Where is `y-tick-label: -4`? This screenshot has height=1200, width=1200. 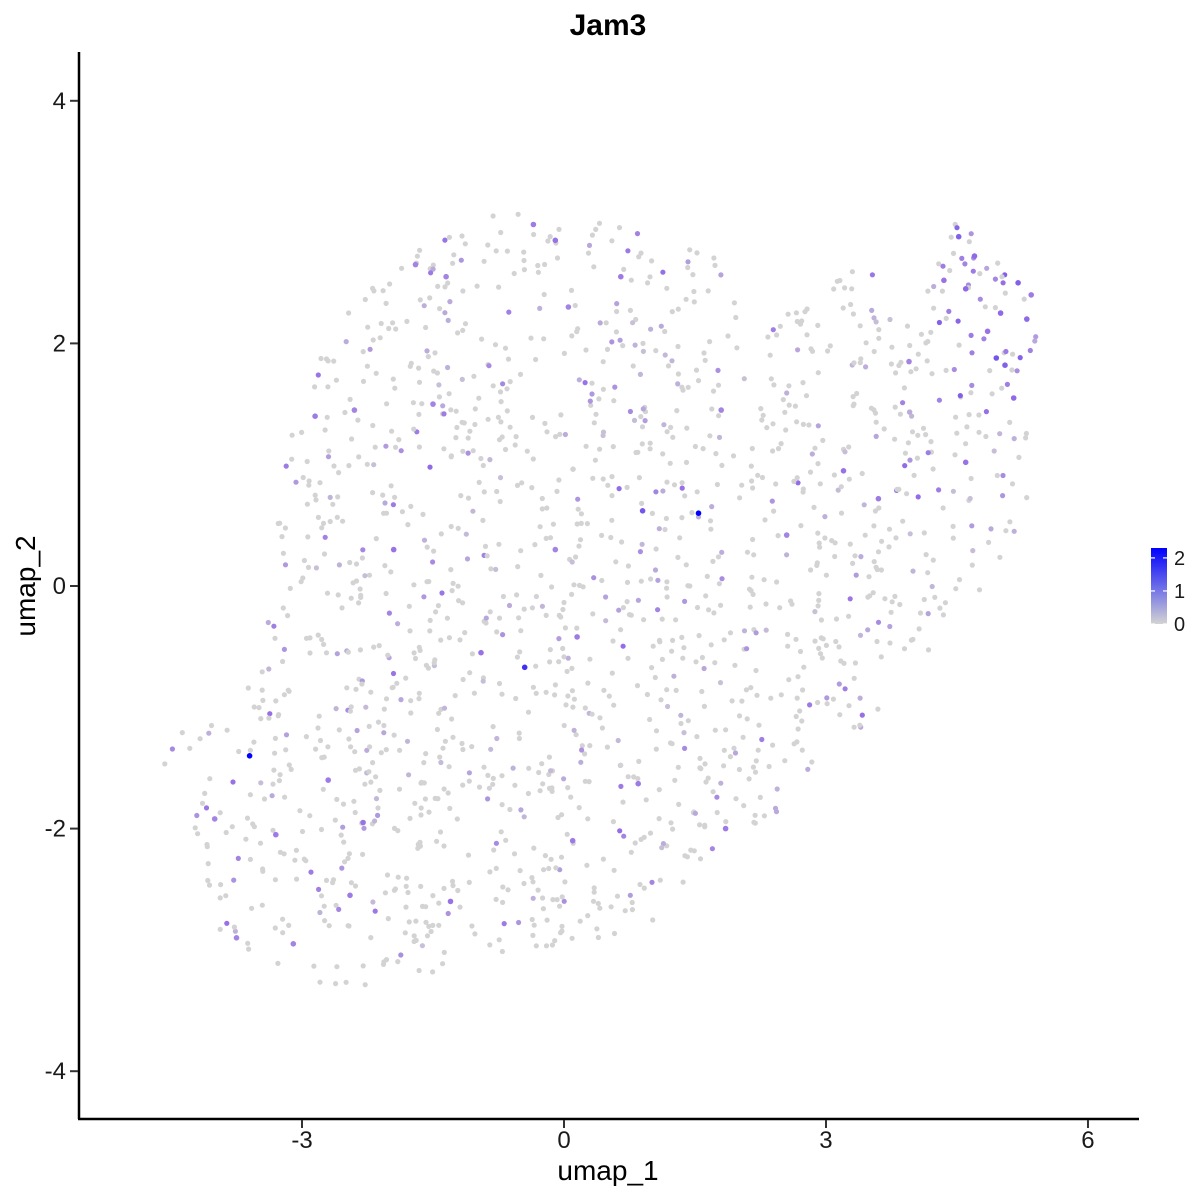
y-tick-label: -4 is located at coordinates (55, 1071).